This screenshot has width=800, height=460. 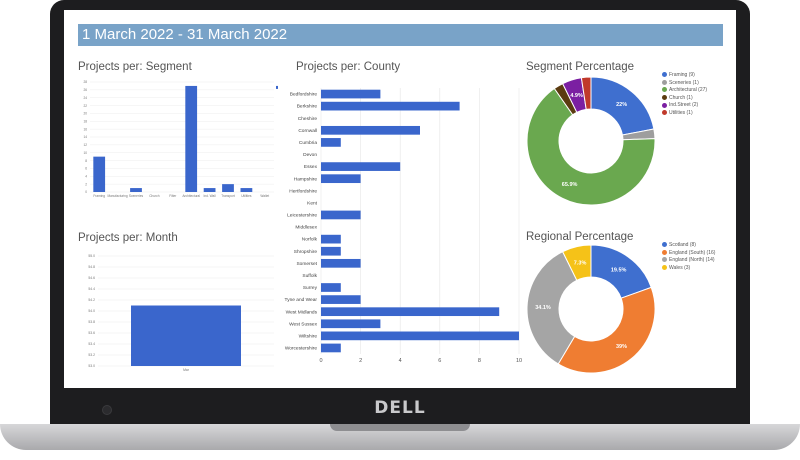 I want to click on county-x-tick: 8, so click(x=479, y=361).